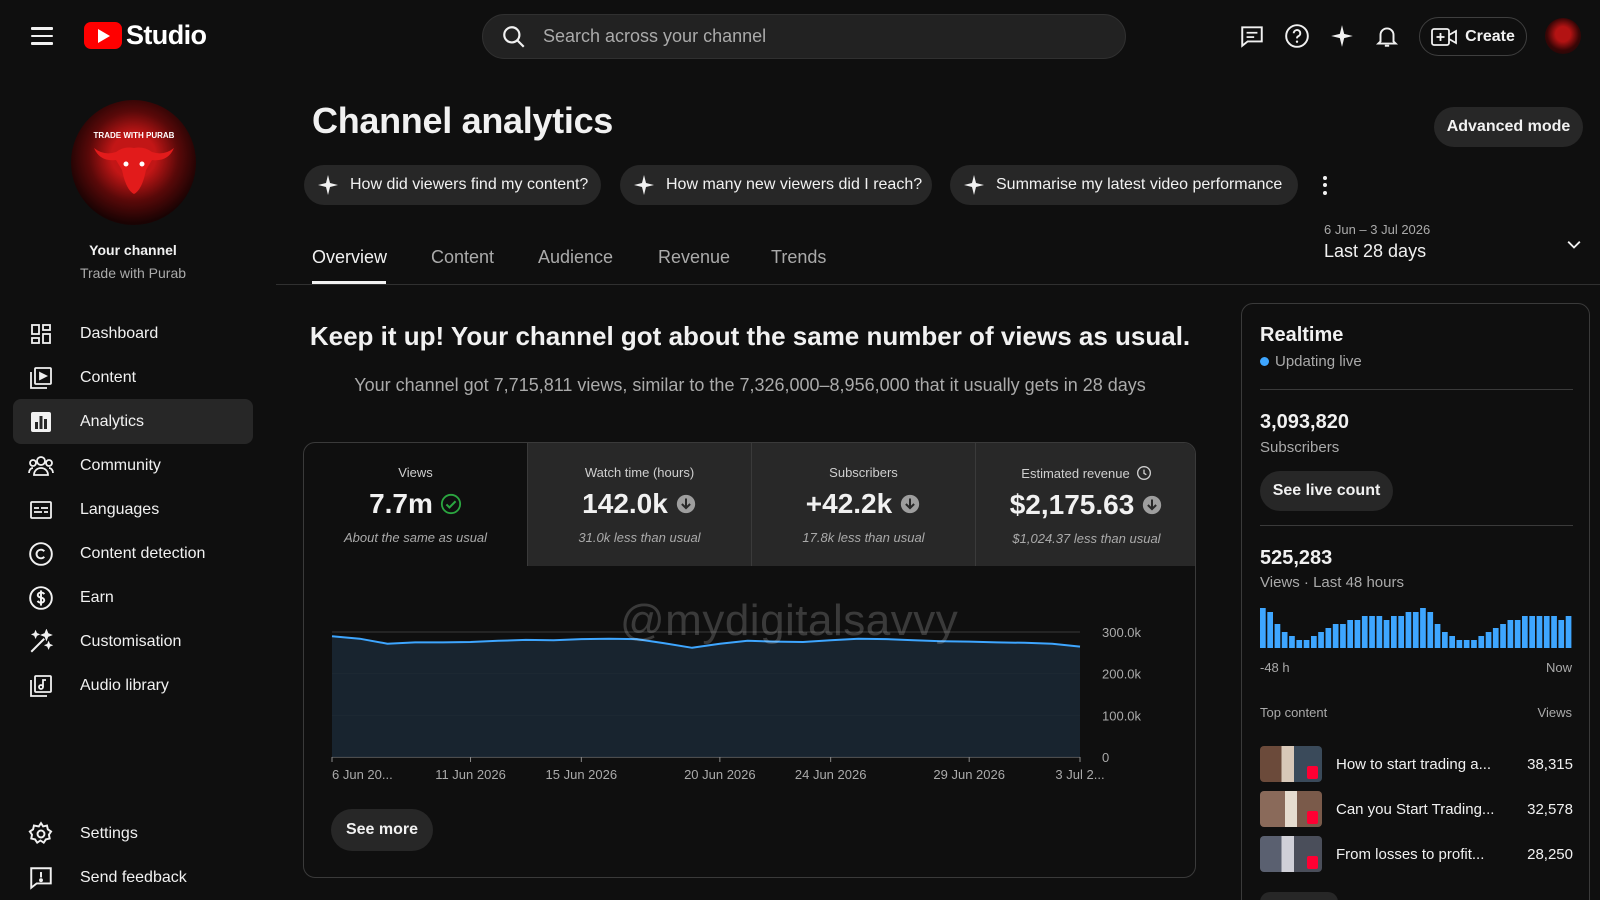 This screenshot has height=900, width=1600. Describe the element at coordinates (694, 257) in the screenshot. I see `tab-revenue: Revenue` at that location.